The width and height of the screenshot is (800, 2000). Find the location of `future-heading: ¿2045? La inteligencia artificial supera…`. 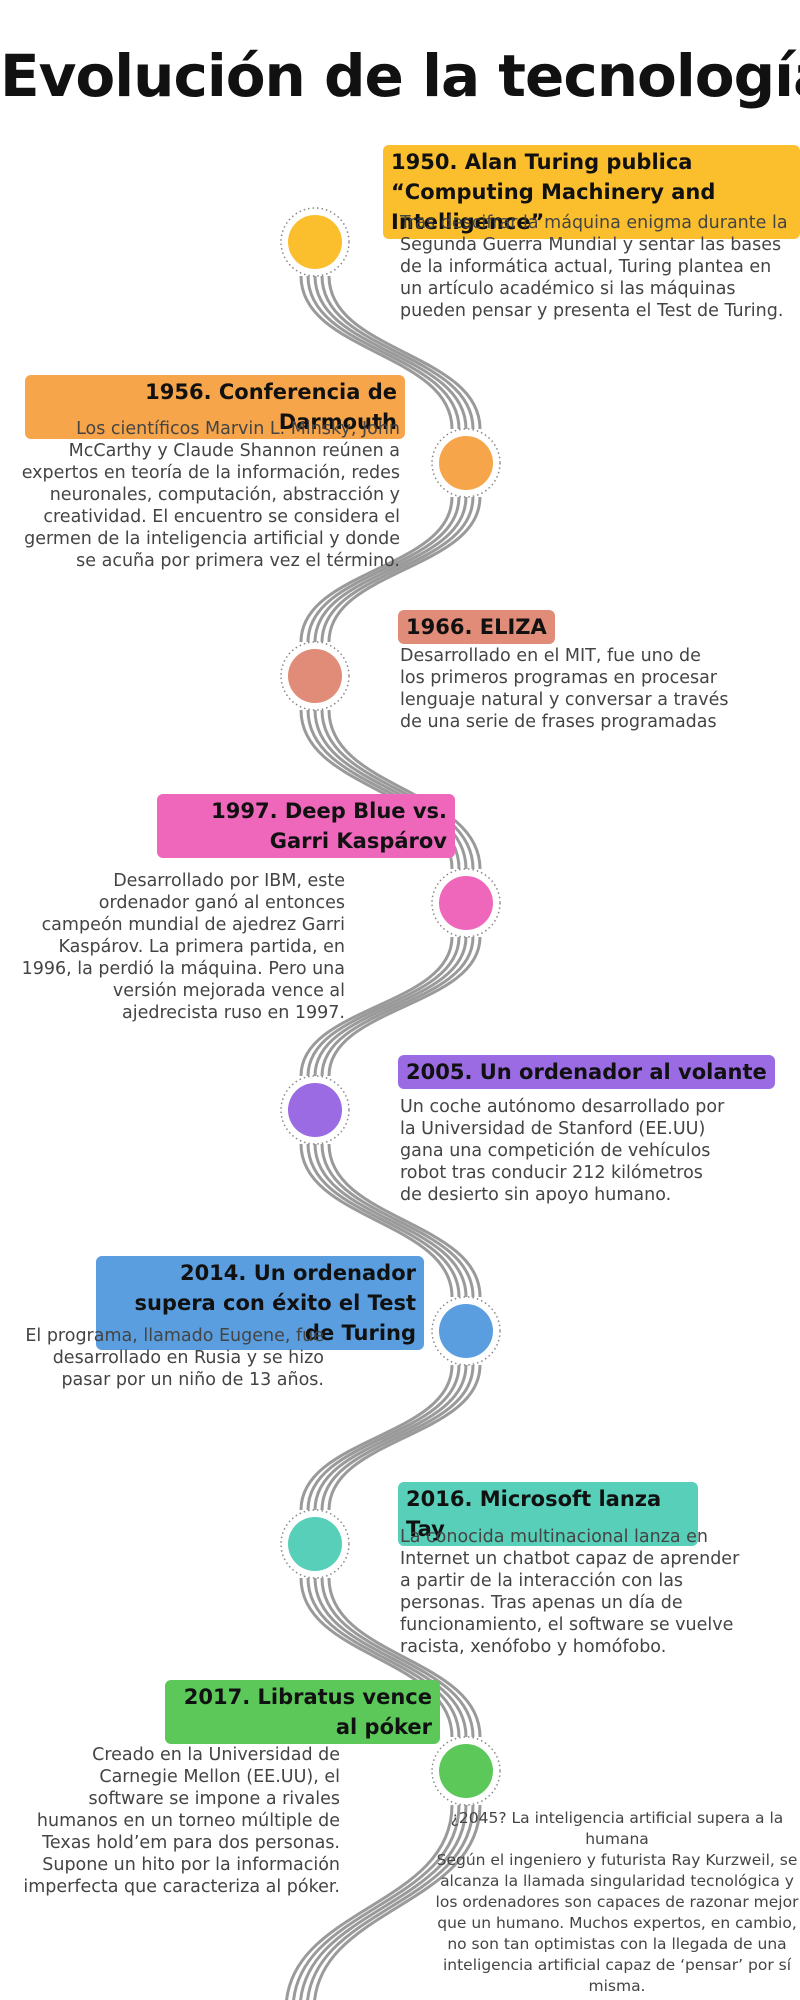

future-heading: ¿2045? La inteligencia artificial supera… is located at coordinates (617, 1828).